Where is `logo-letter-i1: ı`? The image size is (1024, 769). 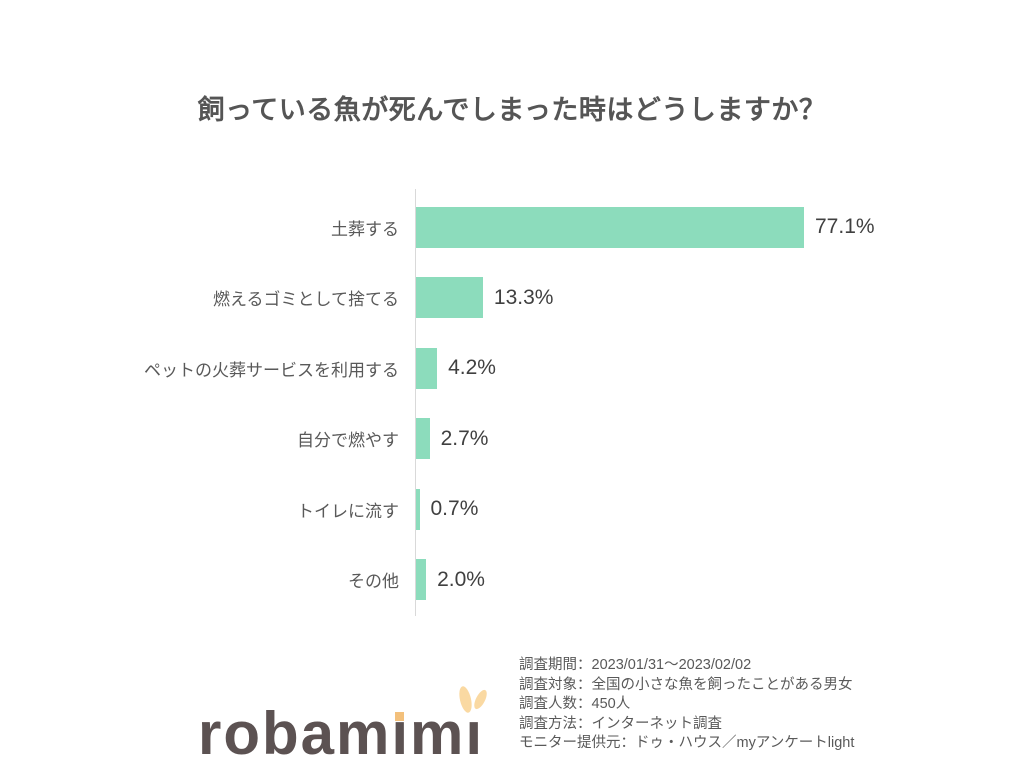 logo-letter-i1: ı is located at coordinates (400, 734).